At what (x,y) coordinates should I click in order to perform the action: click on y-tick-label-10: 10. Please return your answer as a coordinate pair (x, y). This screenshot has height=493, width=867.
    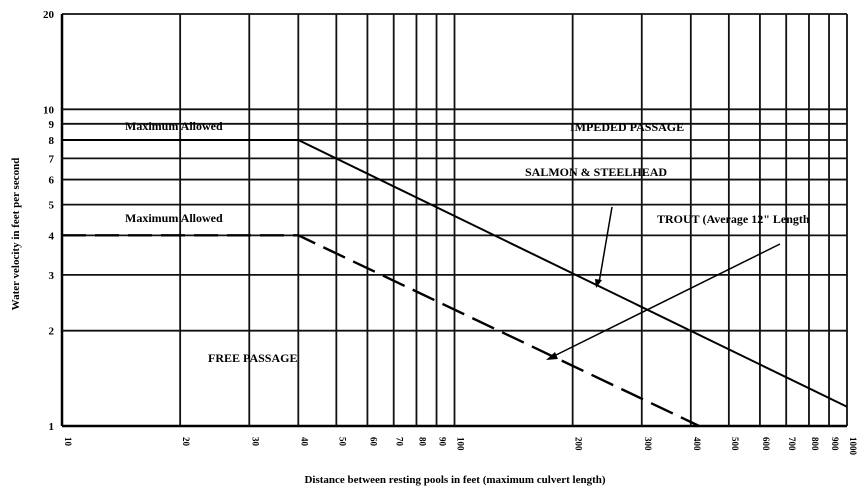
    Looking at the image, I should click on (49, 110).